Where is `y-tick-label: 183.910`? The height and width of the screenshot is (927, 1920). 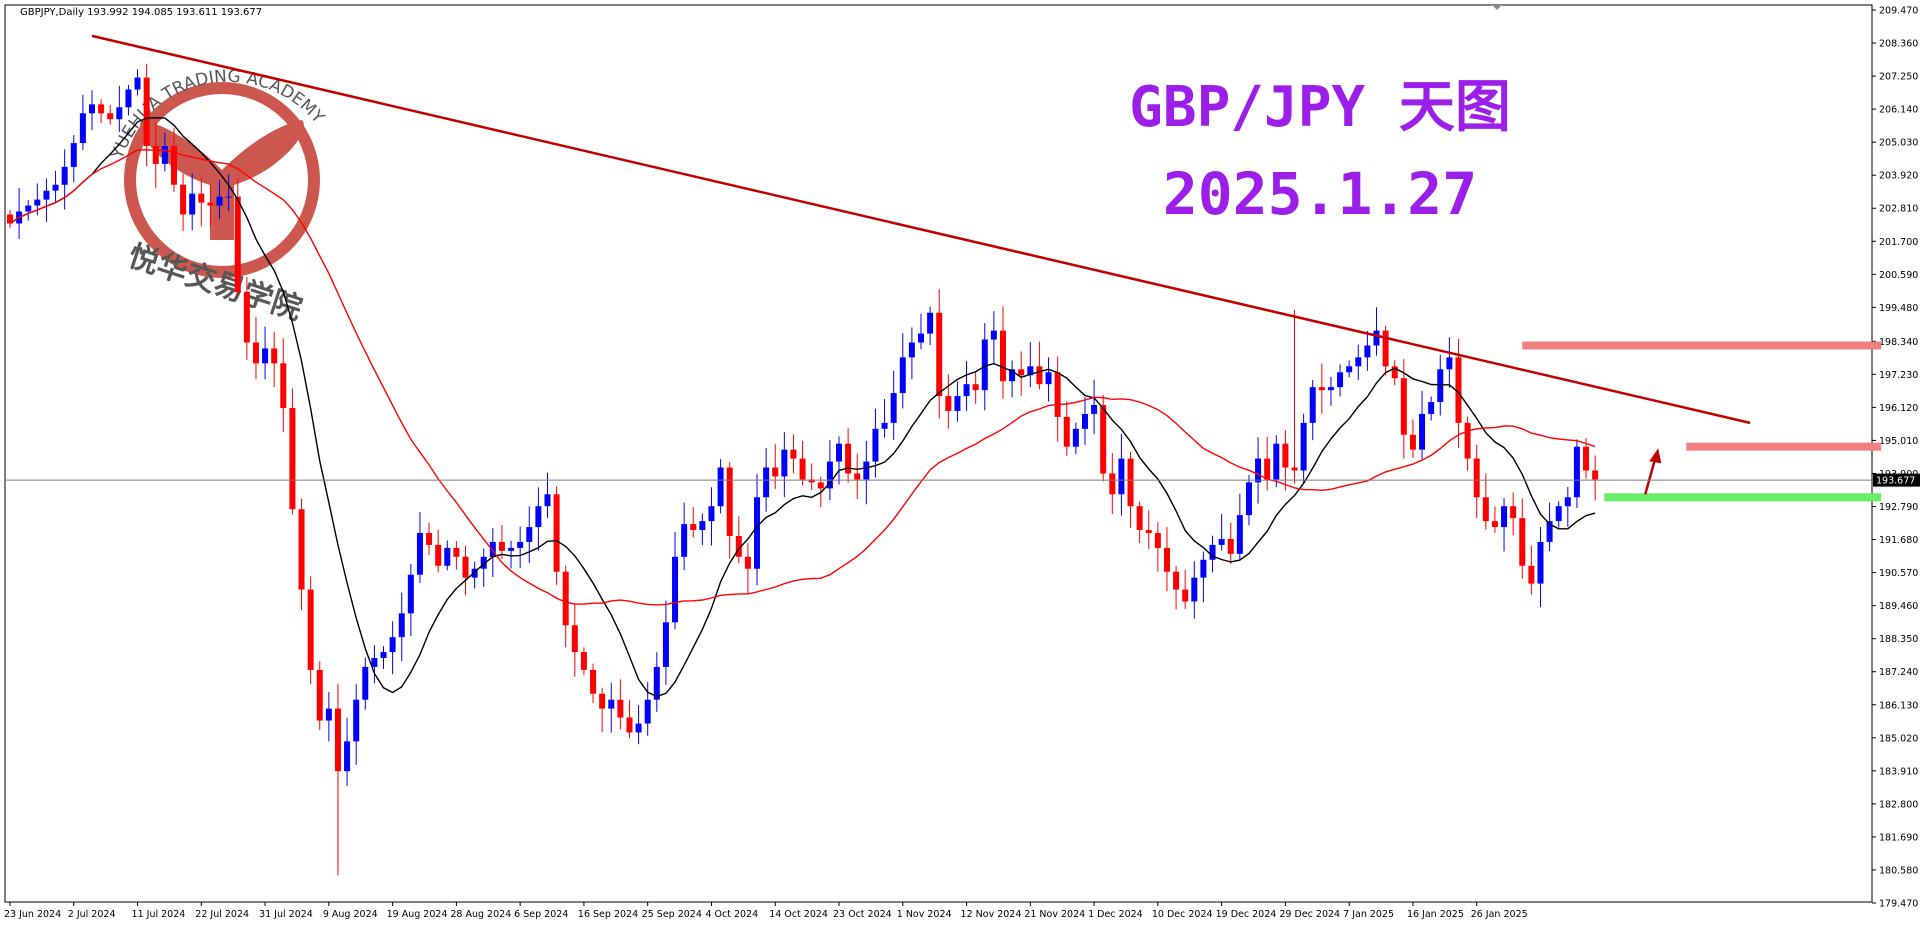
y-tick-label: 183.910 is located at coordinates (1898, 771).